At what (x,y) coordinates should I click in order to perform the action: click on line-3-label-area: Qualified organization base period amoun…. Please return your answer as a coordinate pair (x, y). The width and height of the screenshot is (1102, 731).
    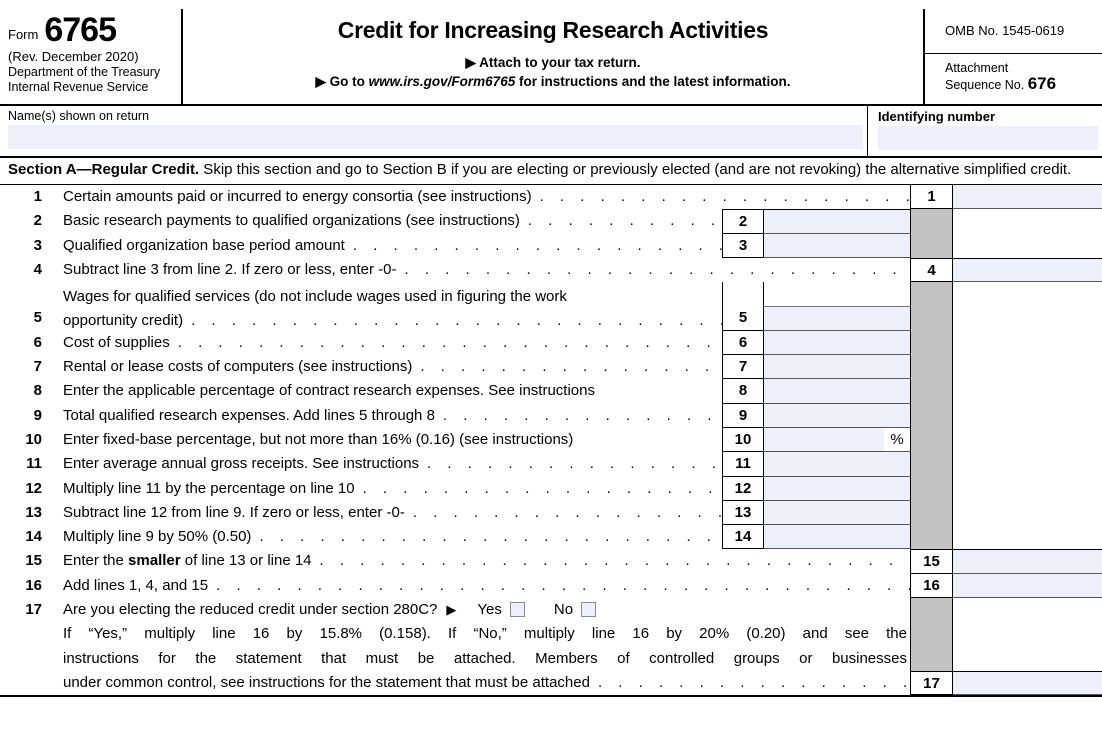
    Looking at the image, I should click on (392, 246).